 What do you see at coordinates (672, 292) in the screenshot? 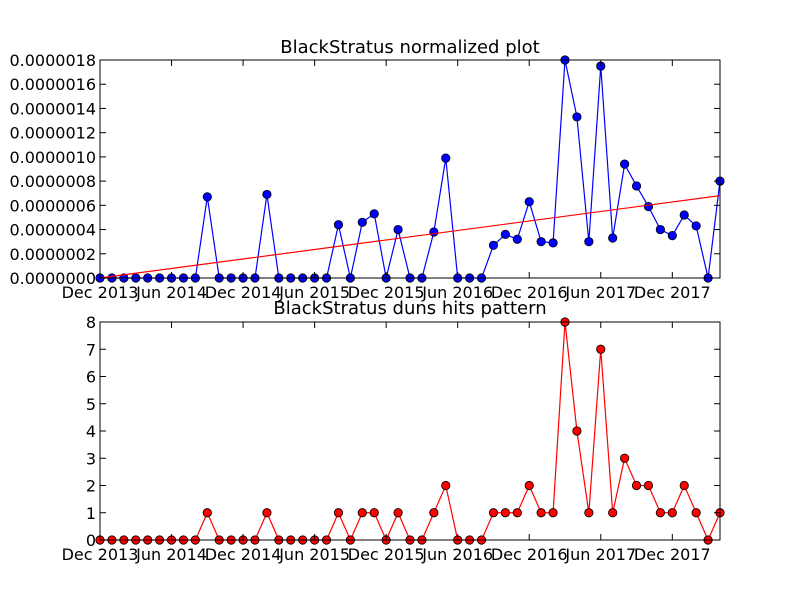
I see `normalized-x-tick-label: Dec 2017` at bounding box center [672, 292].